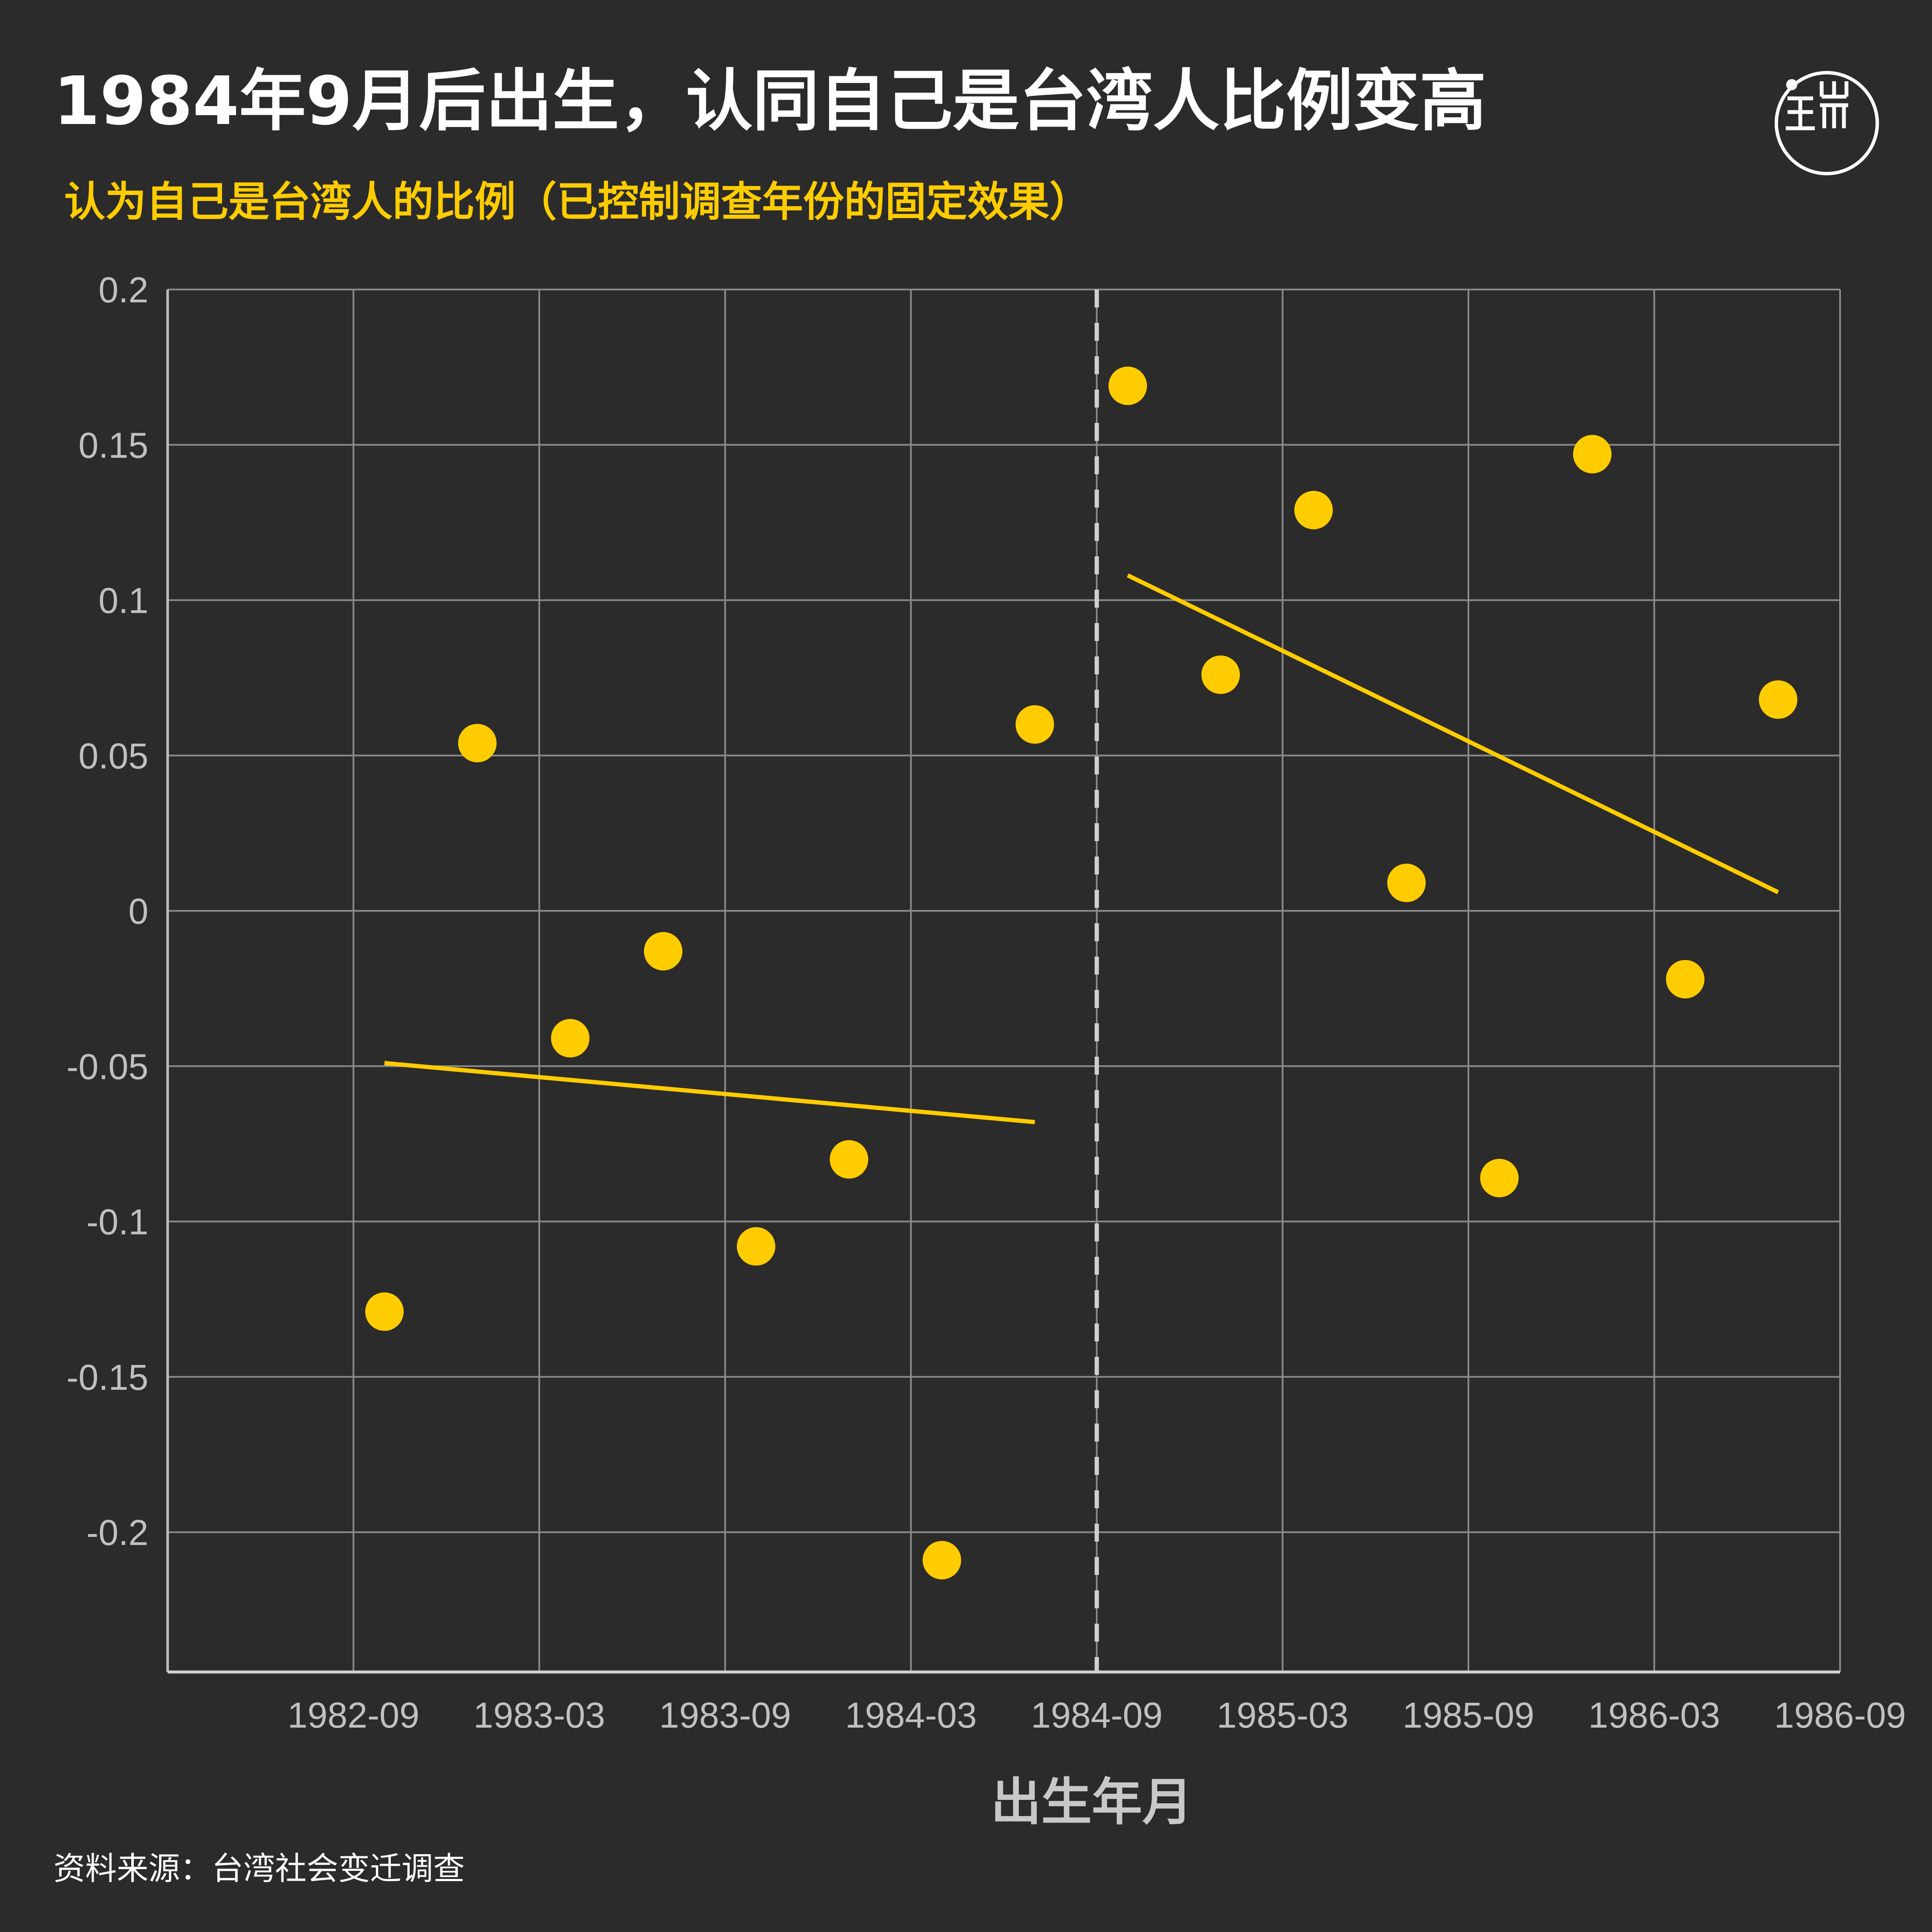 The width and height of the screenshot is (1932, 1932). What do you see at coordinates (1840, 1715) in the screenshot?
I see `x-tick-label: 1986-09` at bounding box center [1840, 1715].